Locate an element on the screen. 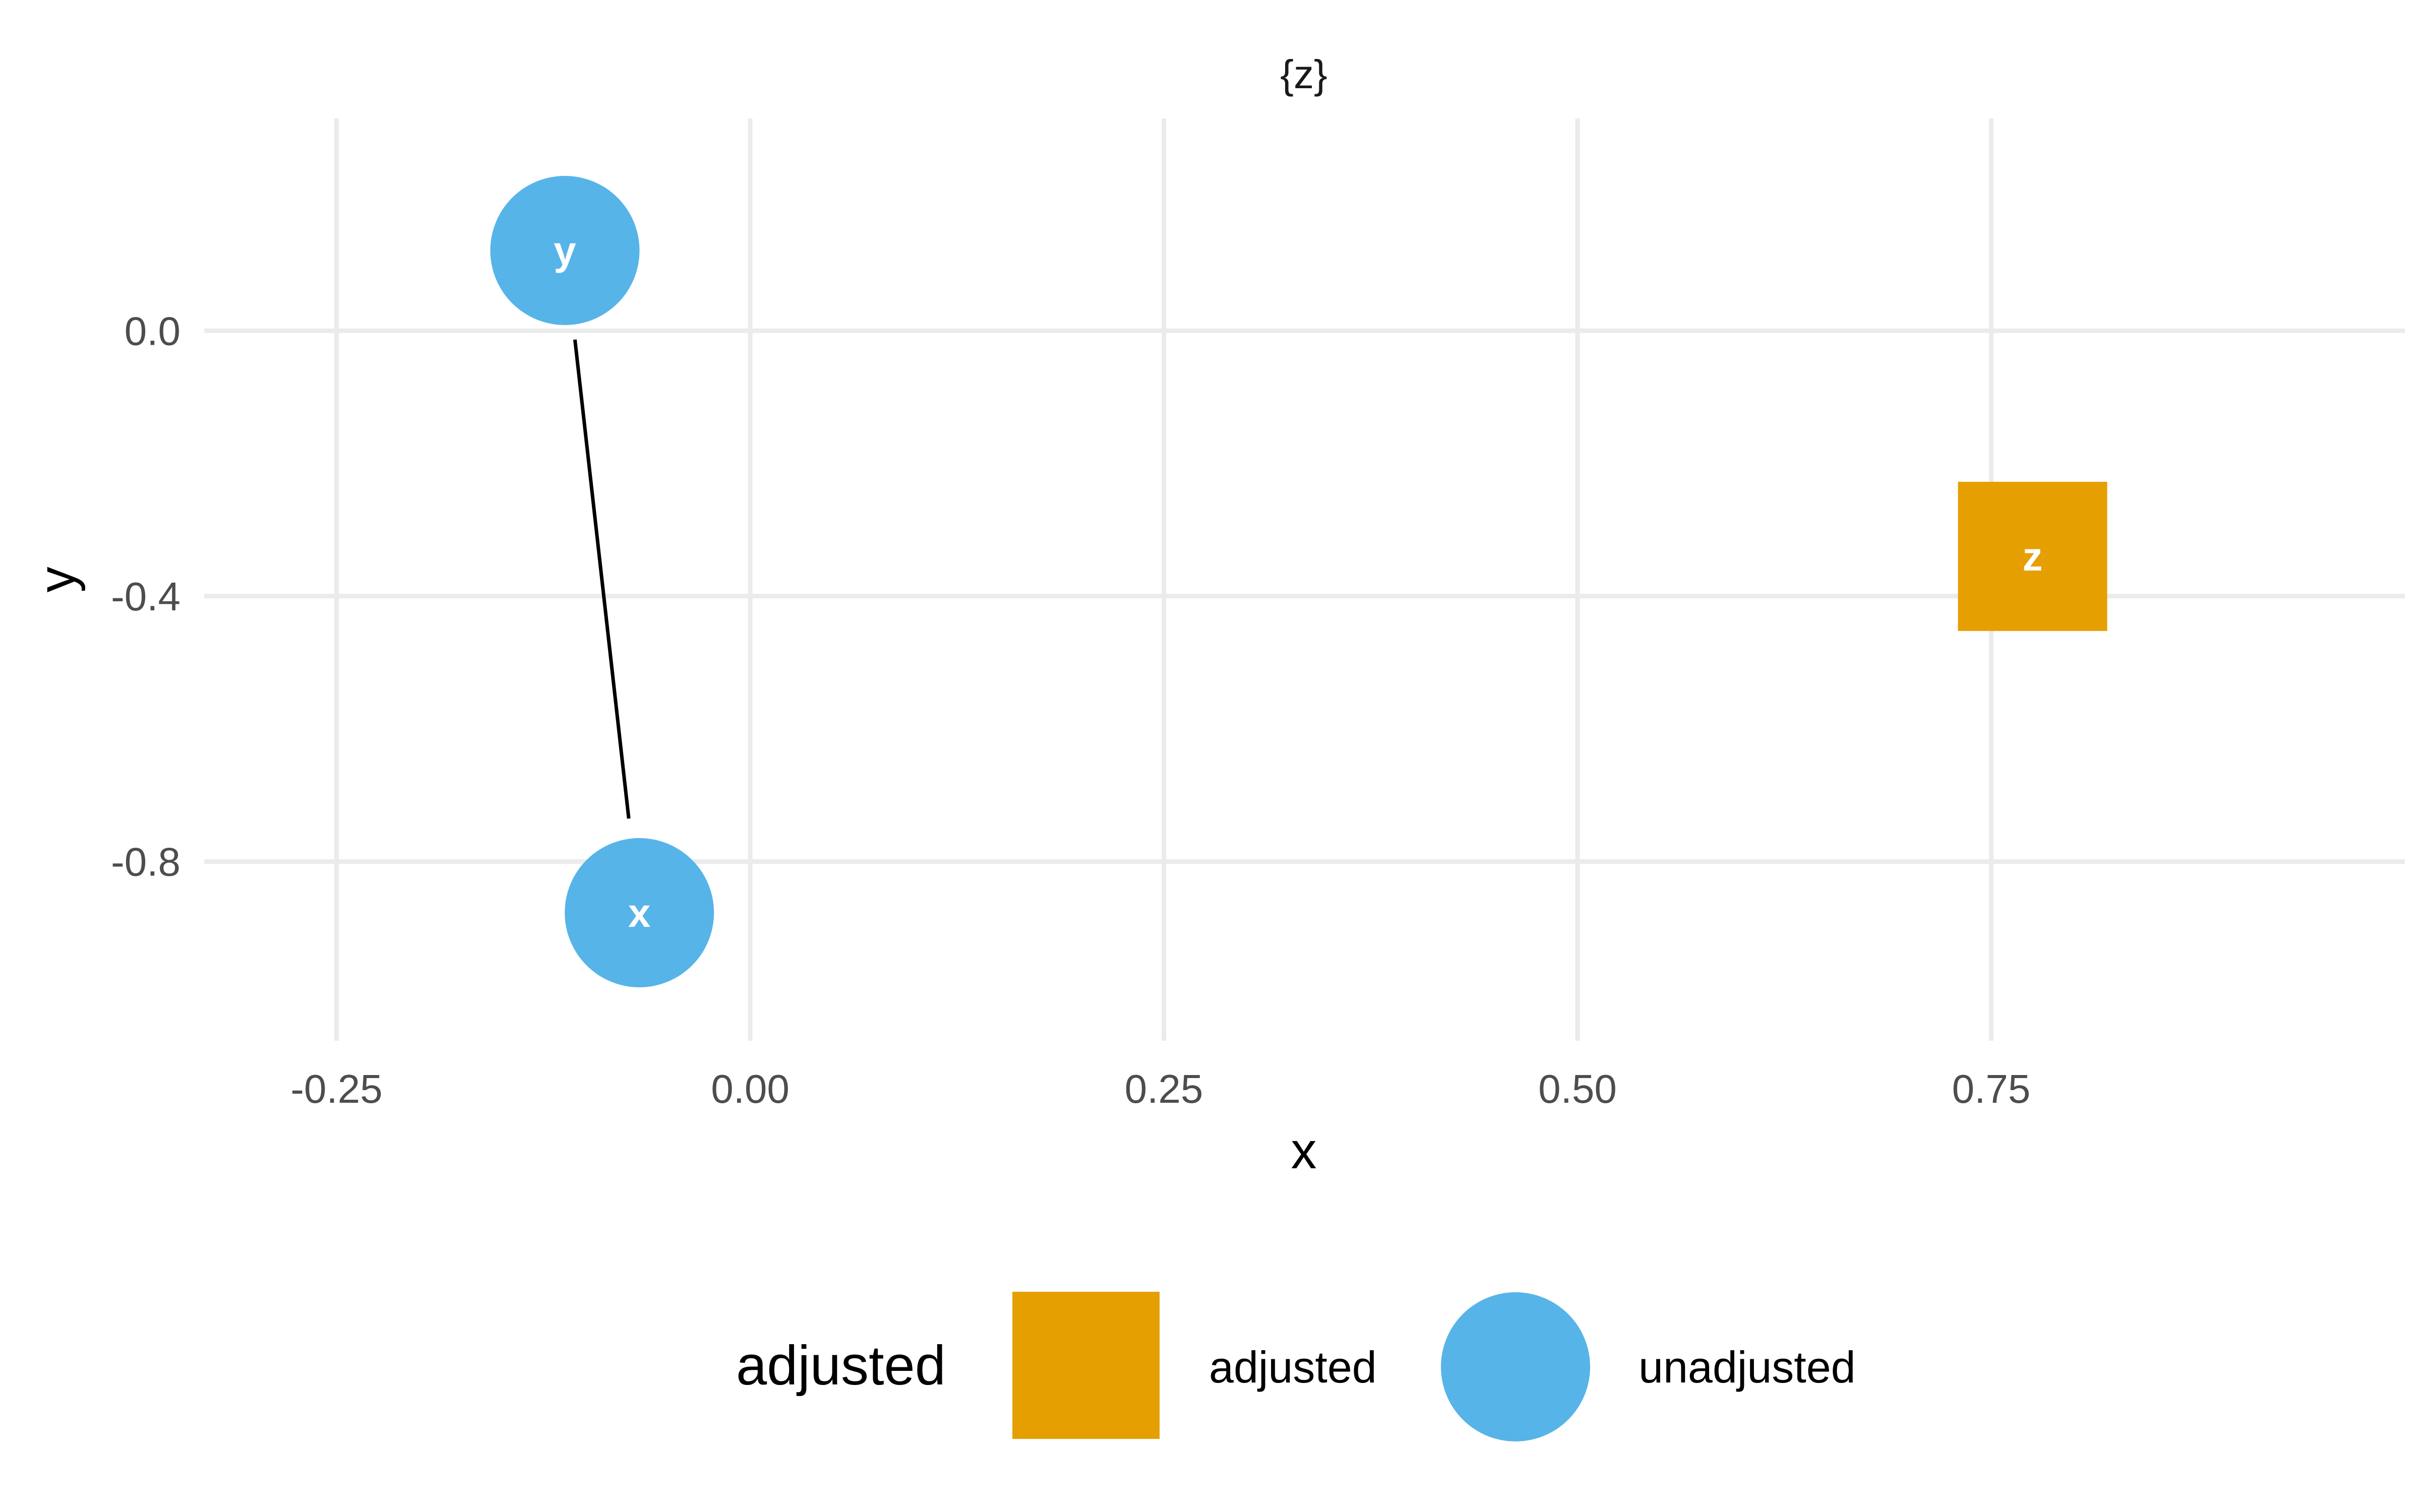 Image resolution: width=2420 pixels, height=1512 pixels. y-tick-label: -0.4 is located at coordinates (145, 596).